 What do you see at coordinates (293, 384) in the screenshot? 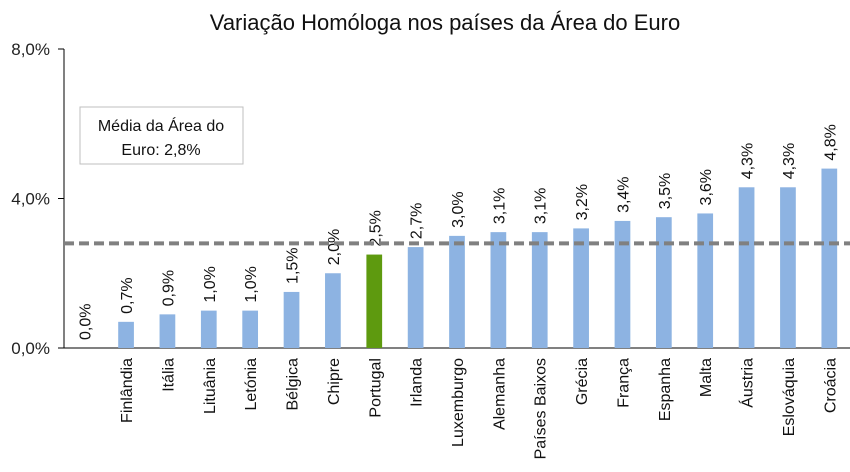
I see `category-label: Bélgica` at bounding box center [293, 384].